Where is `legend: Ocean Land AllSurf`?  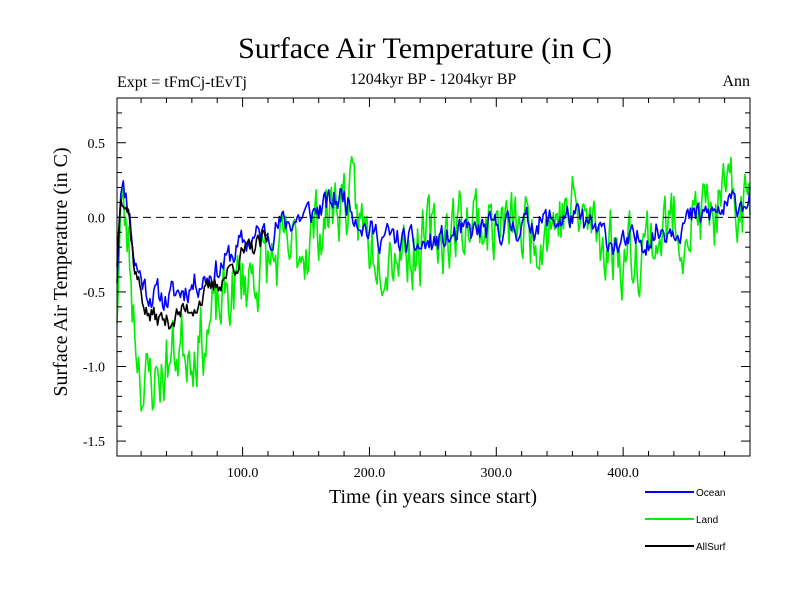 legend: Ocean Land AllSurf is located at coordinates (685, 520).